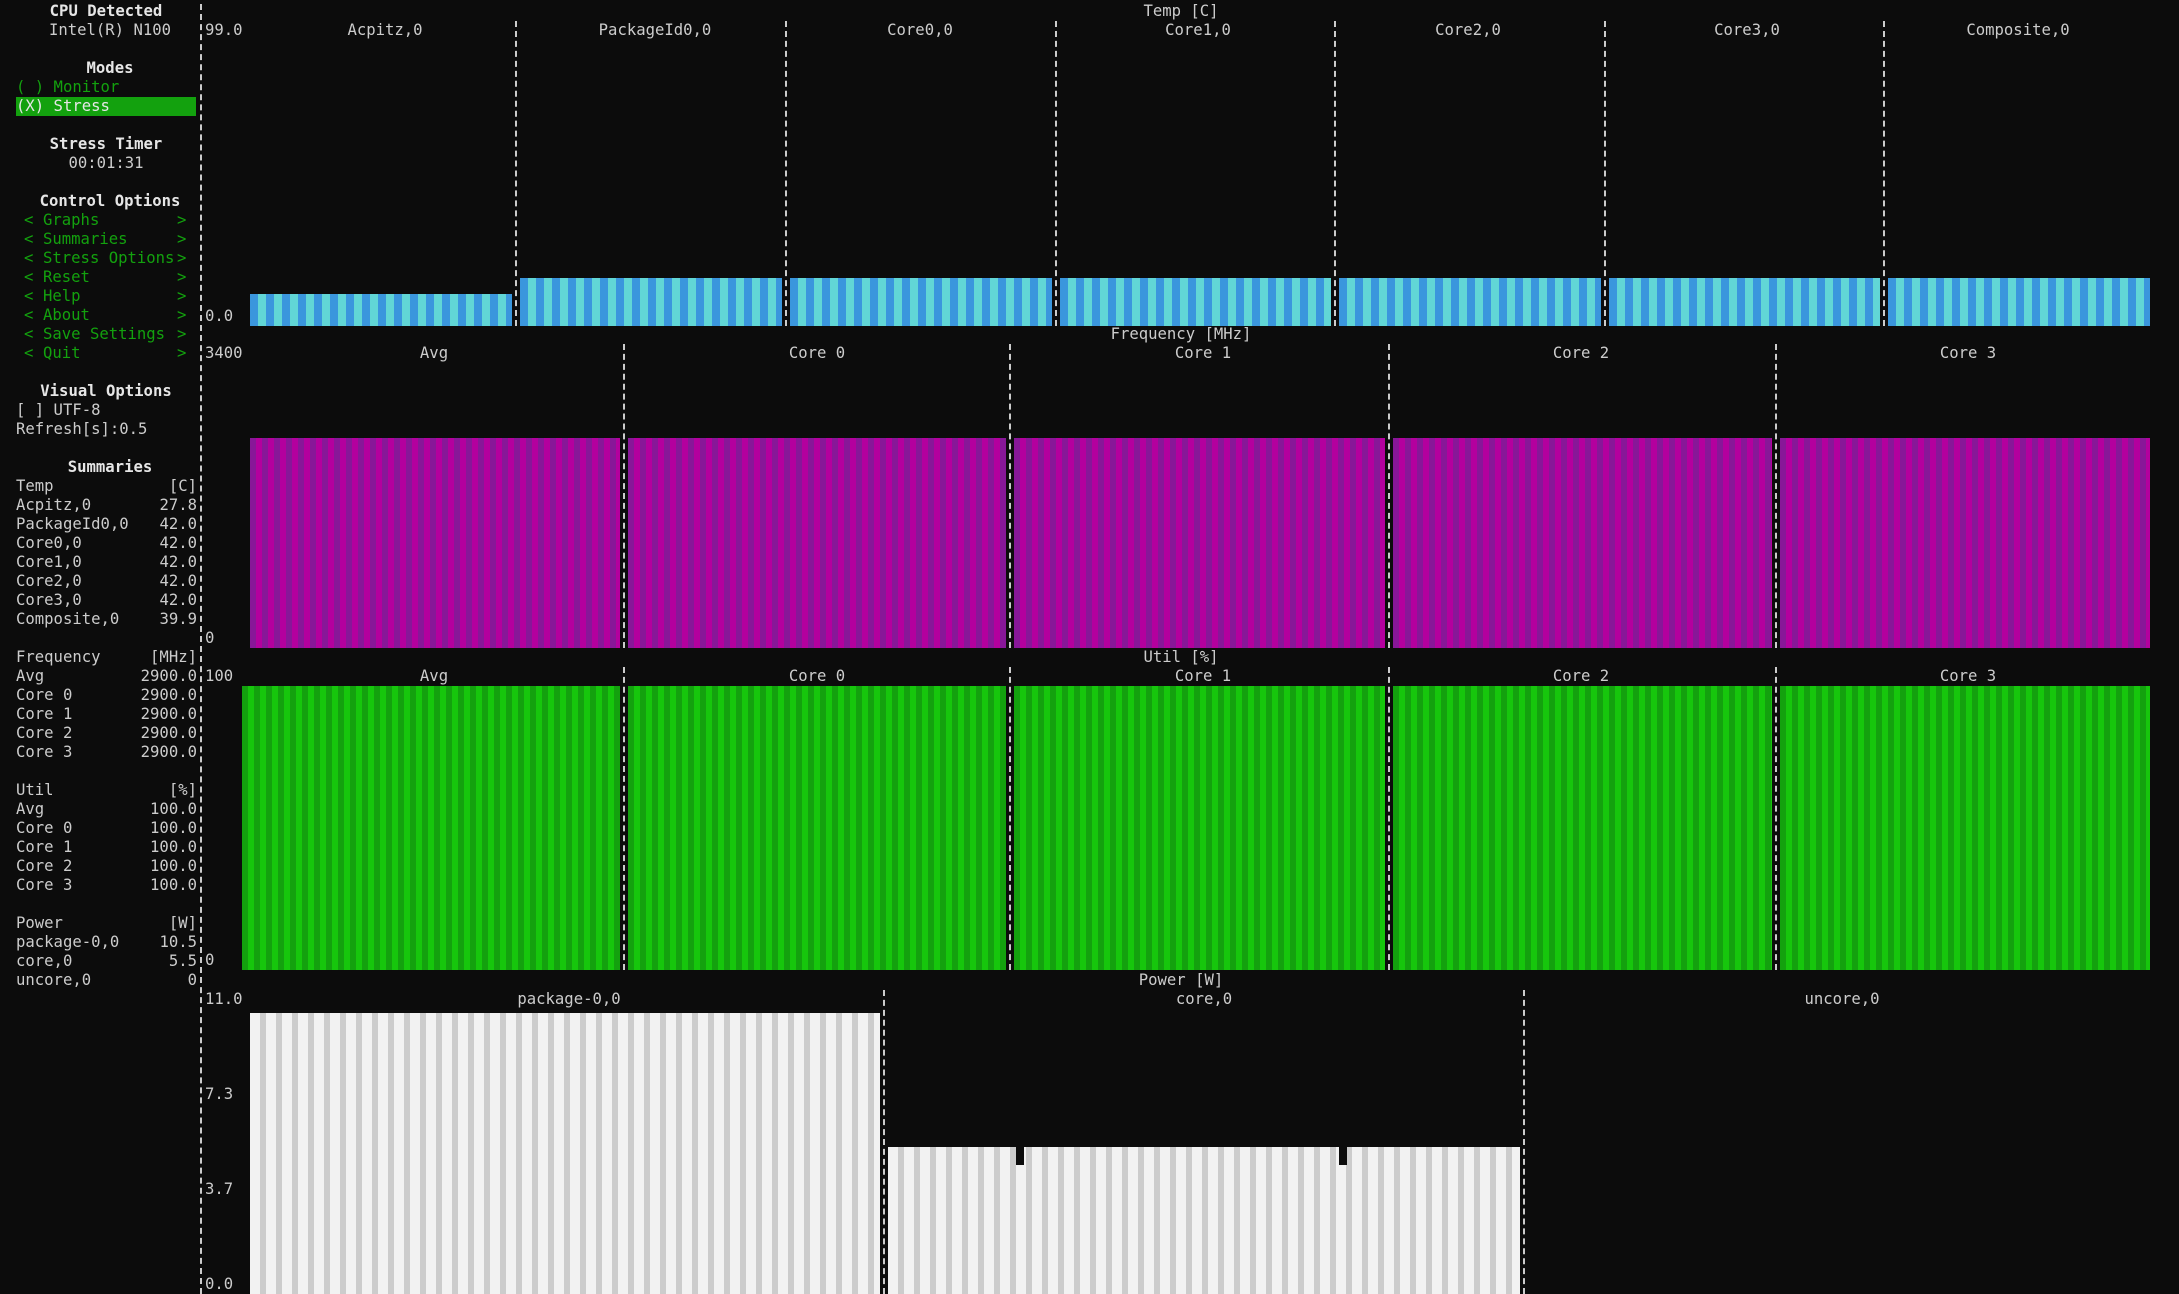 The height and width of the screenshot is (1294, 2179). What do you see at coordinates (224, 353) in the screenshot?
I see `y-axis-max-label: 3400` at bounding box center [224, 353].